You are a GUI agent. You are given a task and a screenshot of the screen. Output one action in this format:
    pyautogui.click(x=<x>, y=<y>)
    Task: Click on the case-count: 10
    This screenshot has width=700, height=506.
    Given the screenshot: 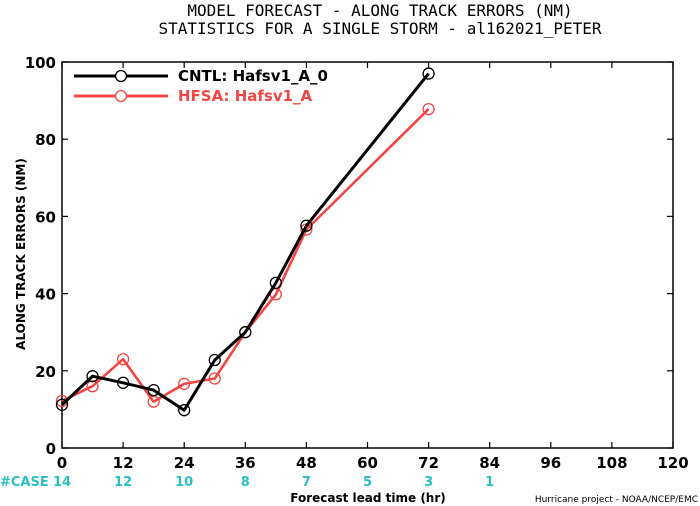 What is the action you would take?
    pyautogui.click(x=184, y=482)
    